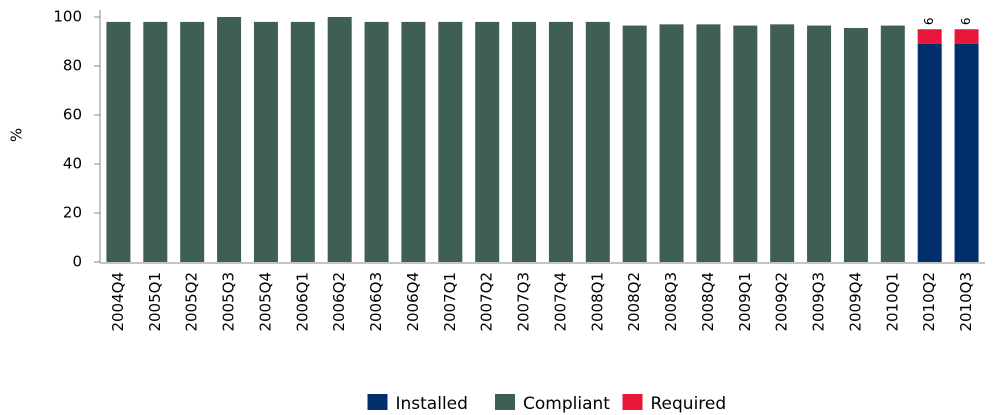  What do you see at coordinates (819, 302) in the screenshot?
I see `x-tick-label: 2009Q3` at bounding box center [819, 302].